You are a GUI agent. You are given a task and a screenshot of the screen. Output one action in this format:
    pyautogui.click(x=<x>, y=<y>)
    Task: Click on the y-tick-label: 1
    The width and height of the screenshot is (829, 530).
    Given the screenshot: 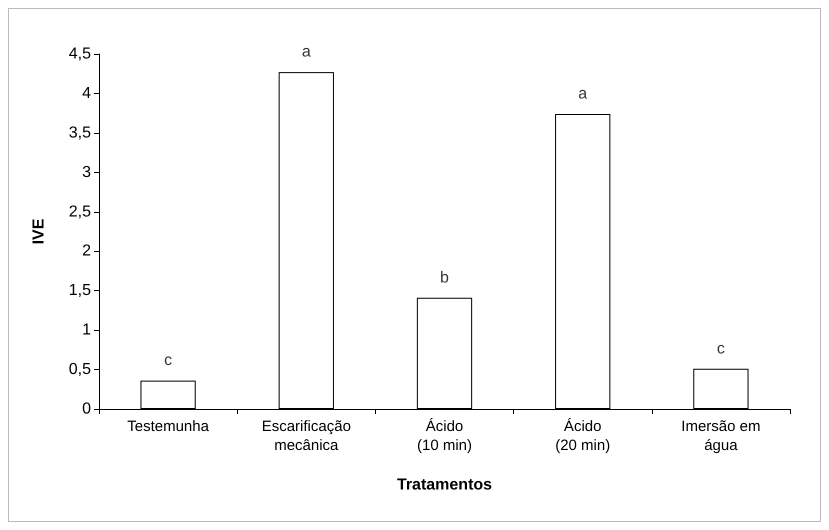 What is the action you would take?
    pyautogui.click(x=87, y=330)
    